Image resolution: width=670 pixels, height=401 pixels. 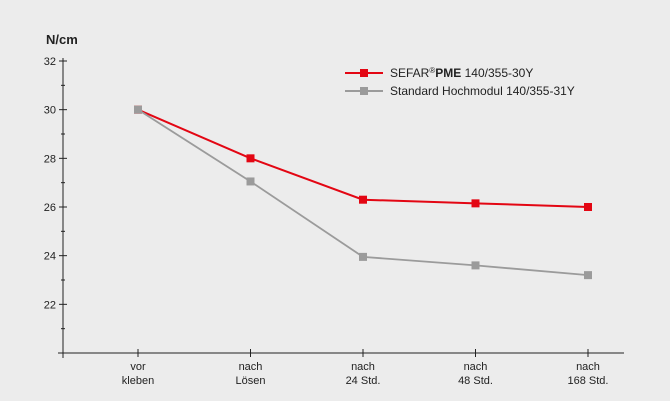 I want to click on x-tick-label: 168 Std., so click(x=588, y=381).